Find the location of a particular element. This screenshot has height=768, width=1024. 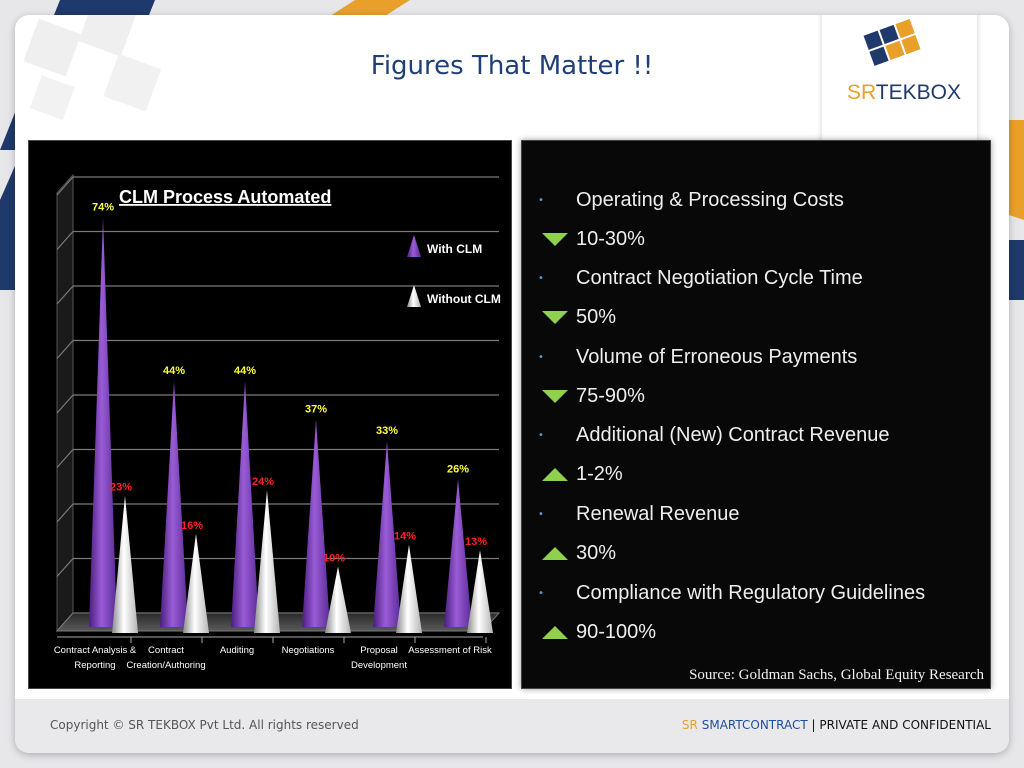

data-label-without: 10% is located at coordinates (334, 559).